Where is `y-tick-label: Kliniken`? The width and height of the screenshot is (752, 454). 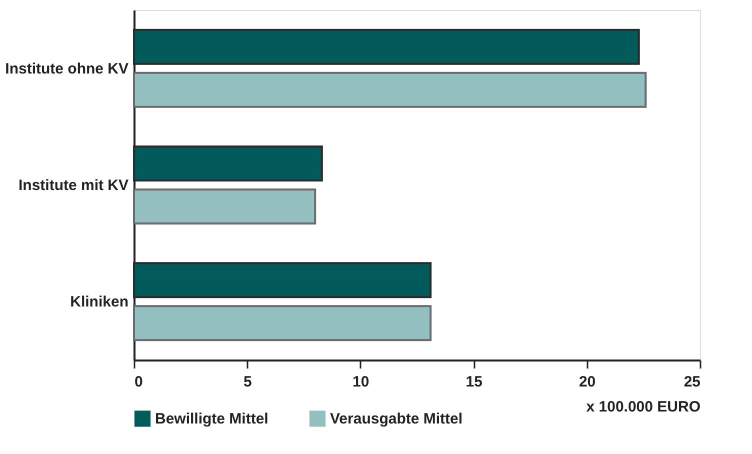
y-tick-label: Kliniken is located at coordinates (99, 302).